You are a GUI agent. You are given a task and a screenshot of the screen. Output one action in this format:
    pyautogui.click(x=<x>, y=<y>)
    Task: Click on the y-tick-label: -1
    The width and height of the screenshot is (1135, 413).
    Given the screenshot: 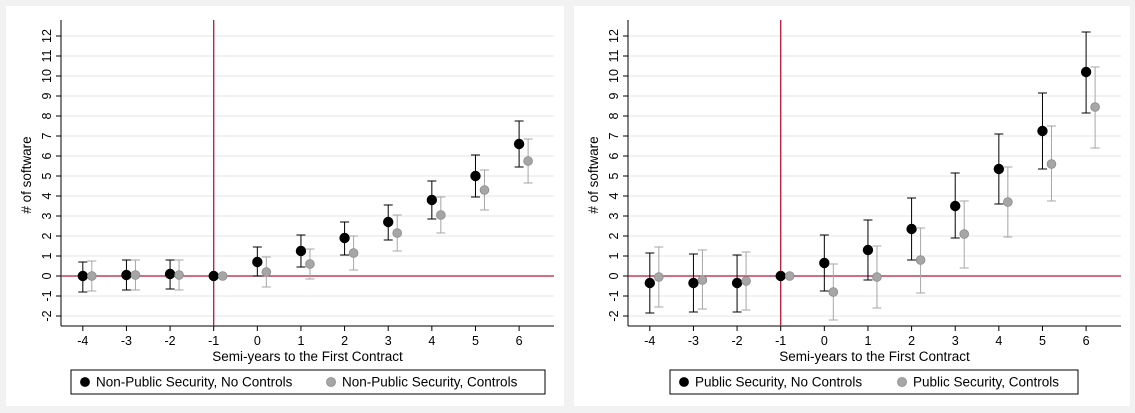 What is the action you would take?
    pyautogui.click(x=47, y=295)
    